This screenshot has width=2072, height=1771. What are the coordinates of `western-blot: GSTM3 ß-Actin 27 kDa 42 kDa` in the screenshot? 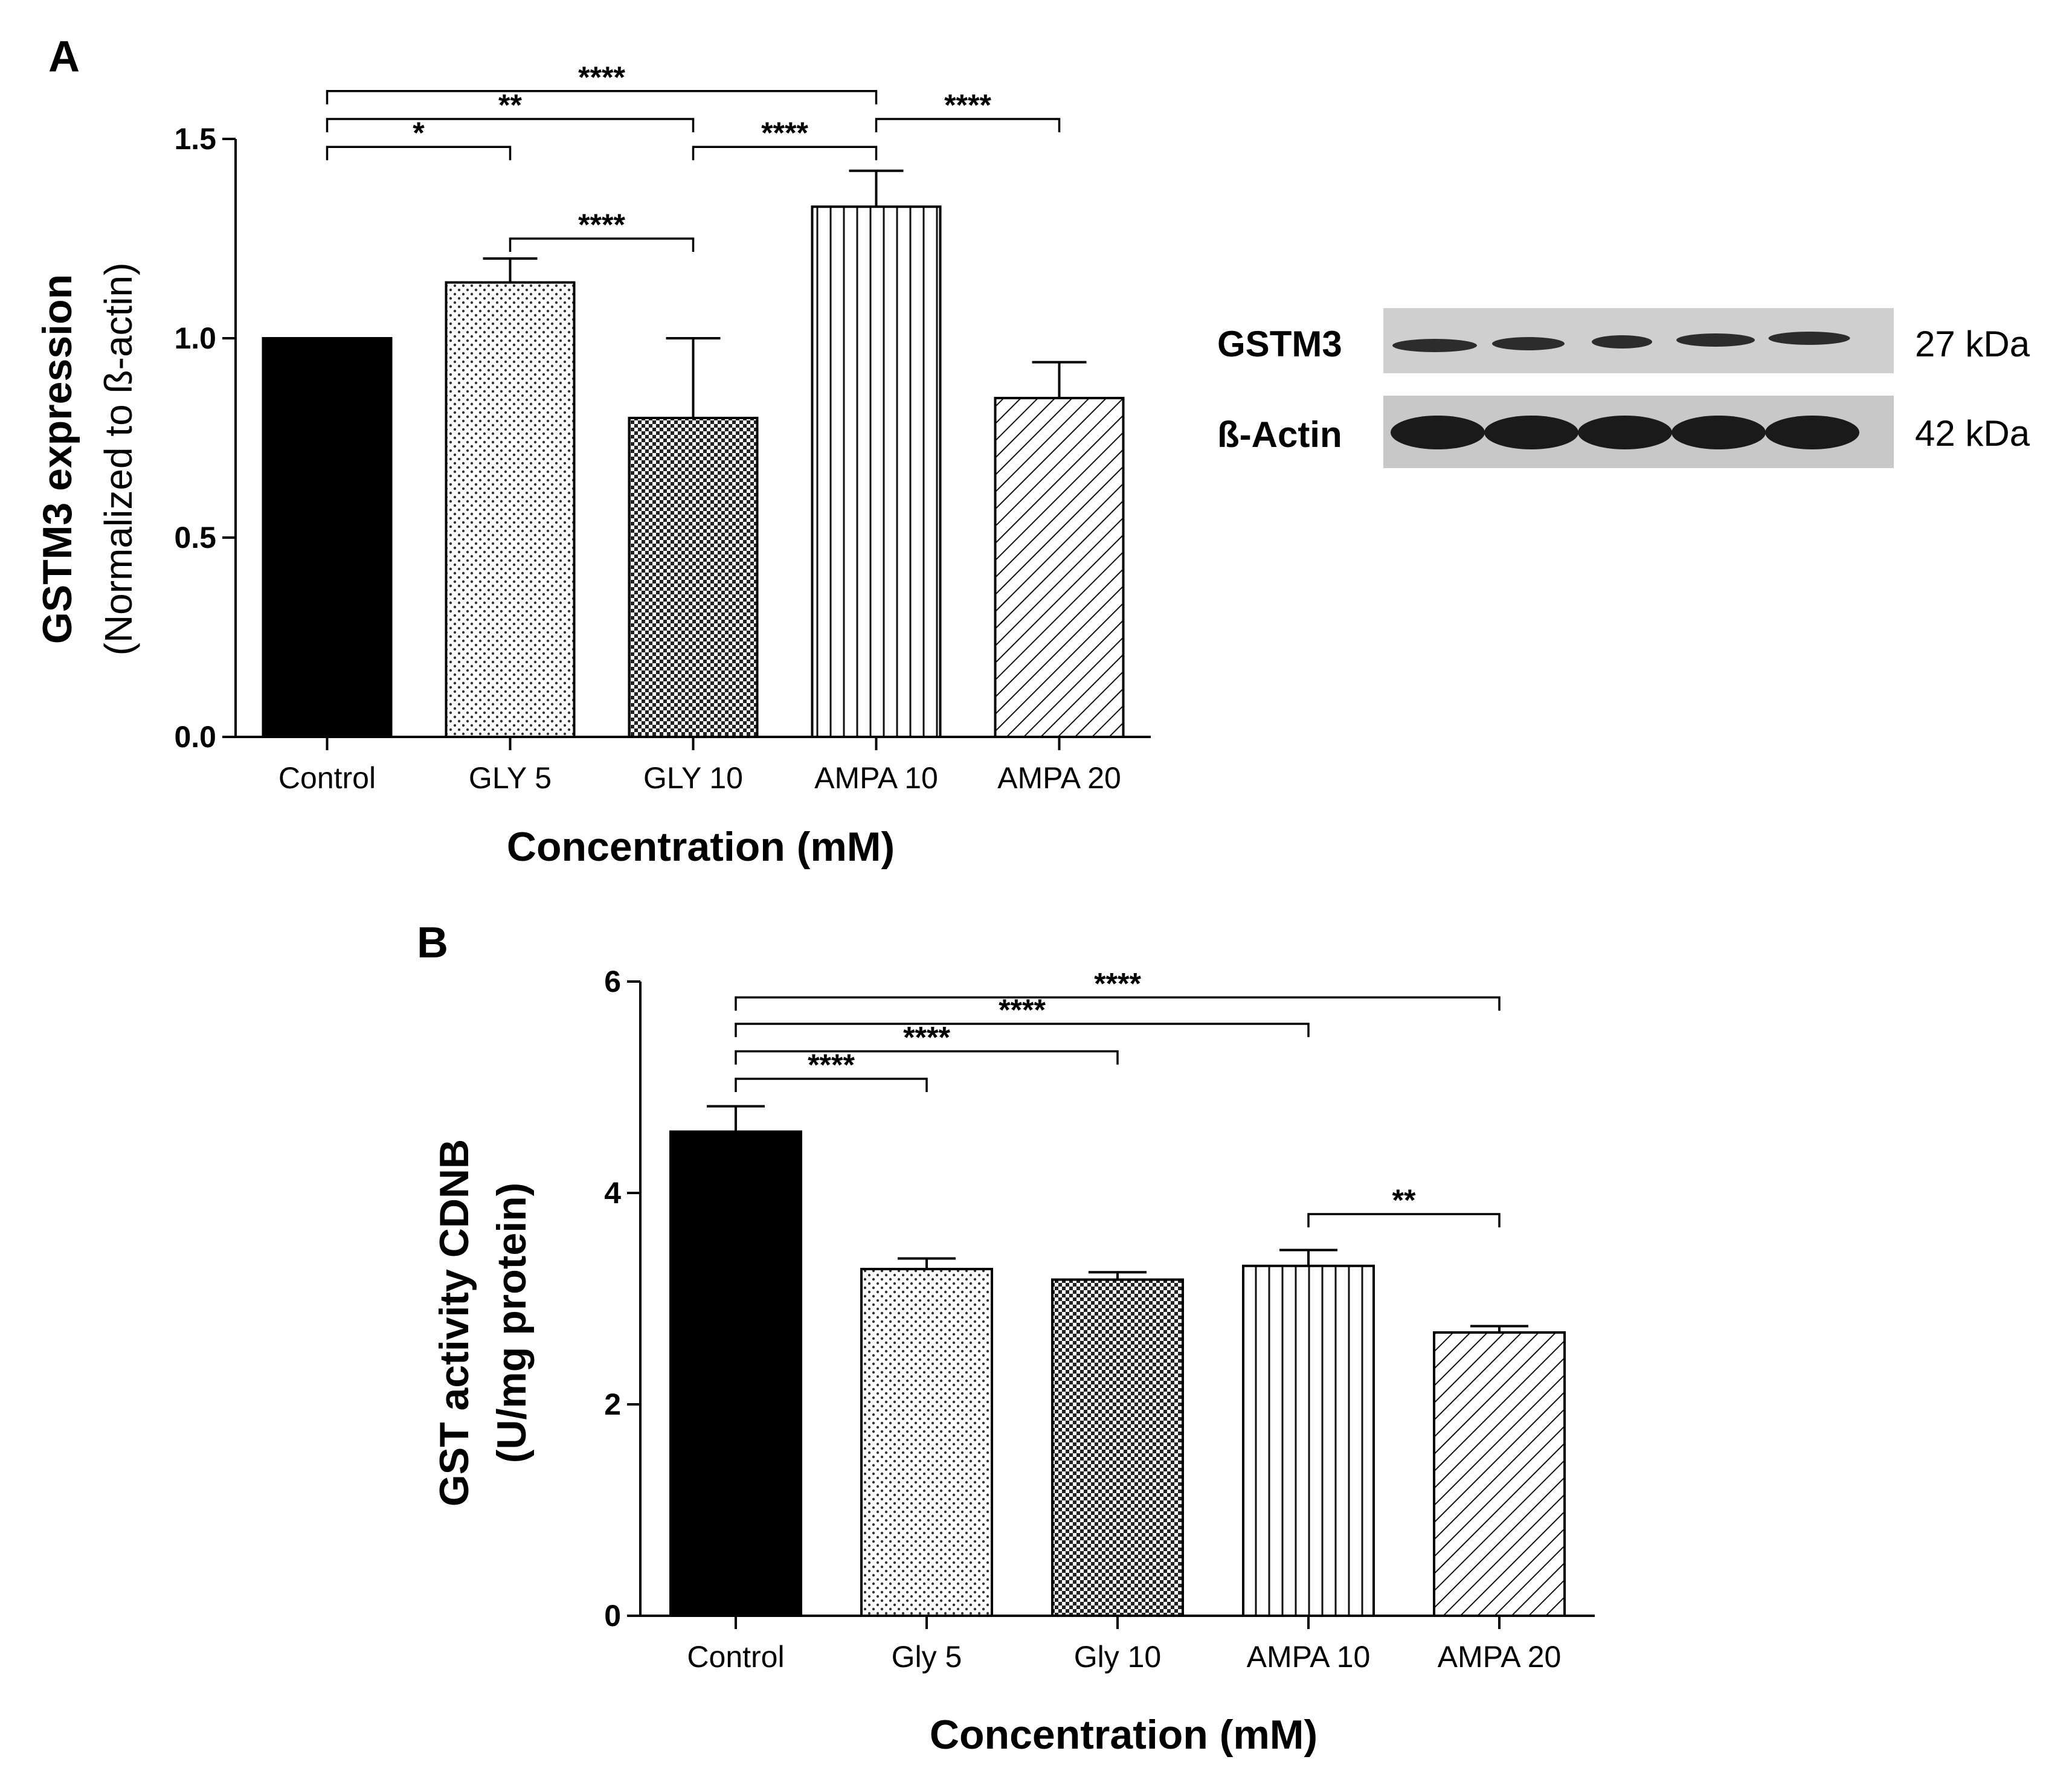 It's located at (1624, 388).